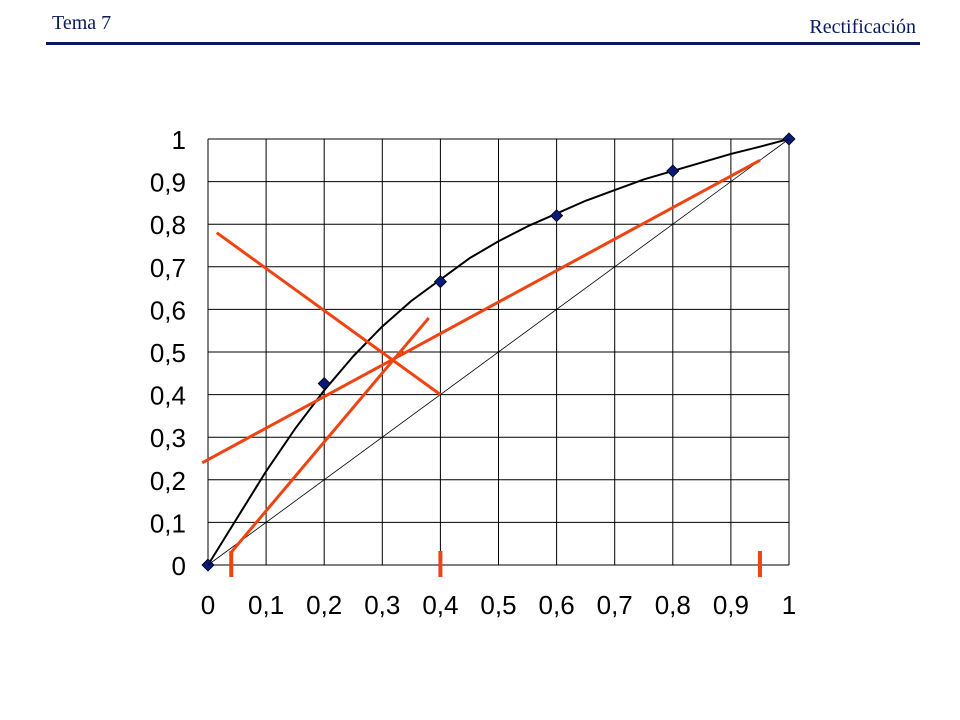  What do you see at coordinates (168, 353) in the screenshot?
I see `y-tick-label: 0,5` at bounding box center [168, 353].